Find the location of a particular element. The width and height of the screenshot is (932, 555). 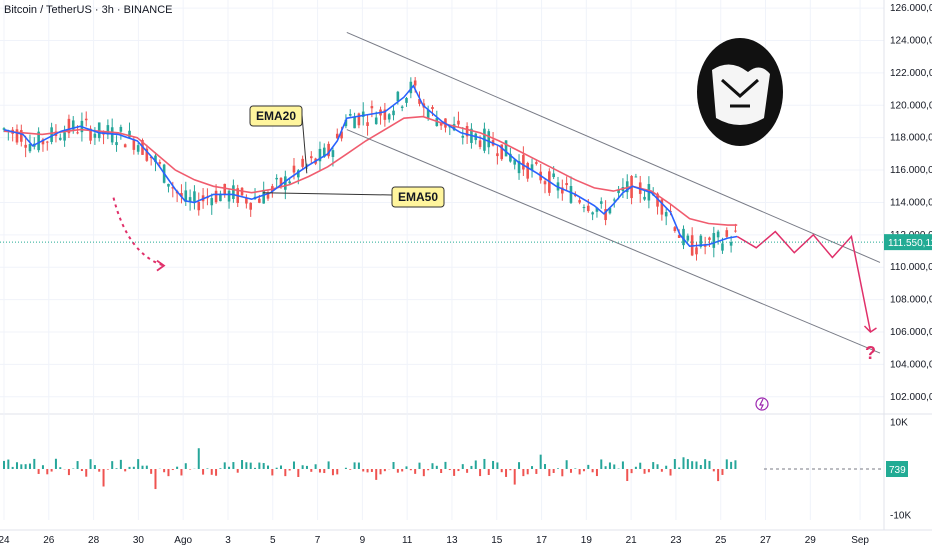

time-tick-label: 29 is located at coordinates (811, 540).